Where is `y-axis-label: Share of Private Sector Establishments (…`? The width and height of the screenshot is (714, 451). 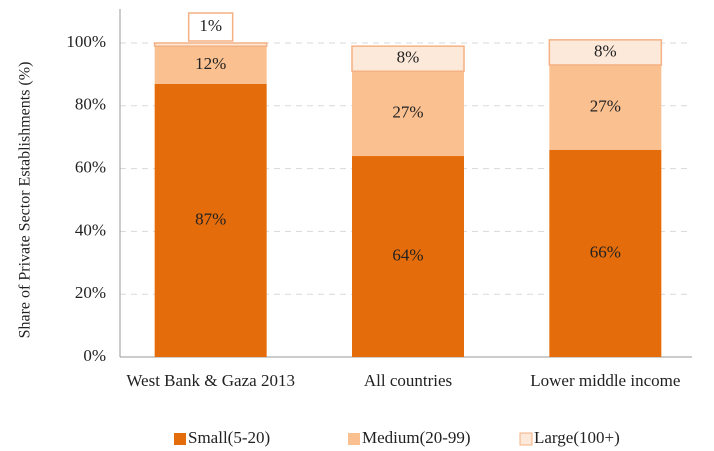
y-axis-label: Share of Private Sector Establishments (… is located at coordinates (25, 200).